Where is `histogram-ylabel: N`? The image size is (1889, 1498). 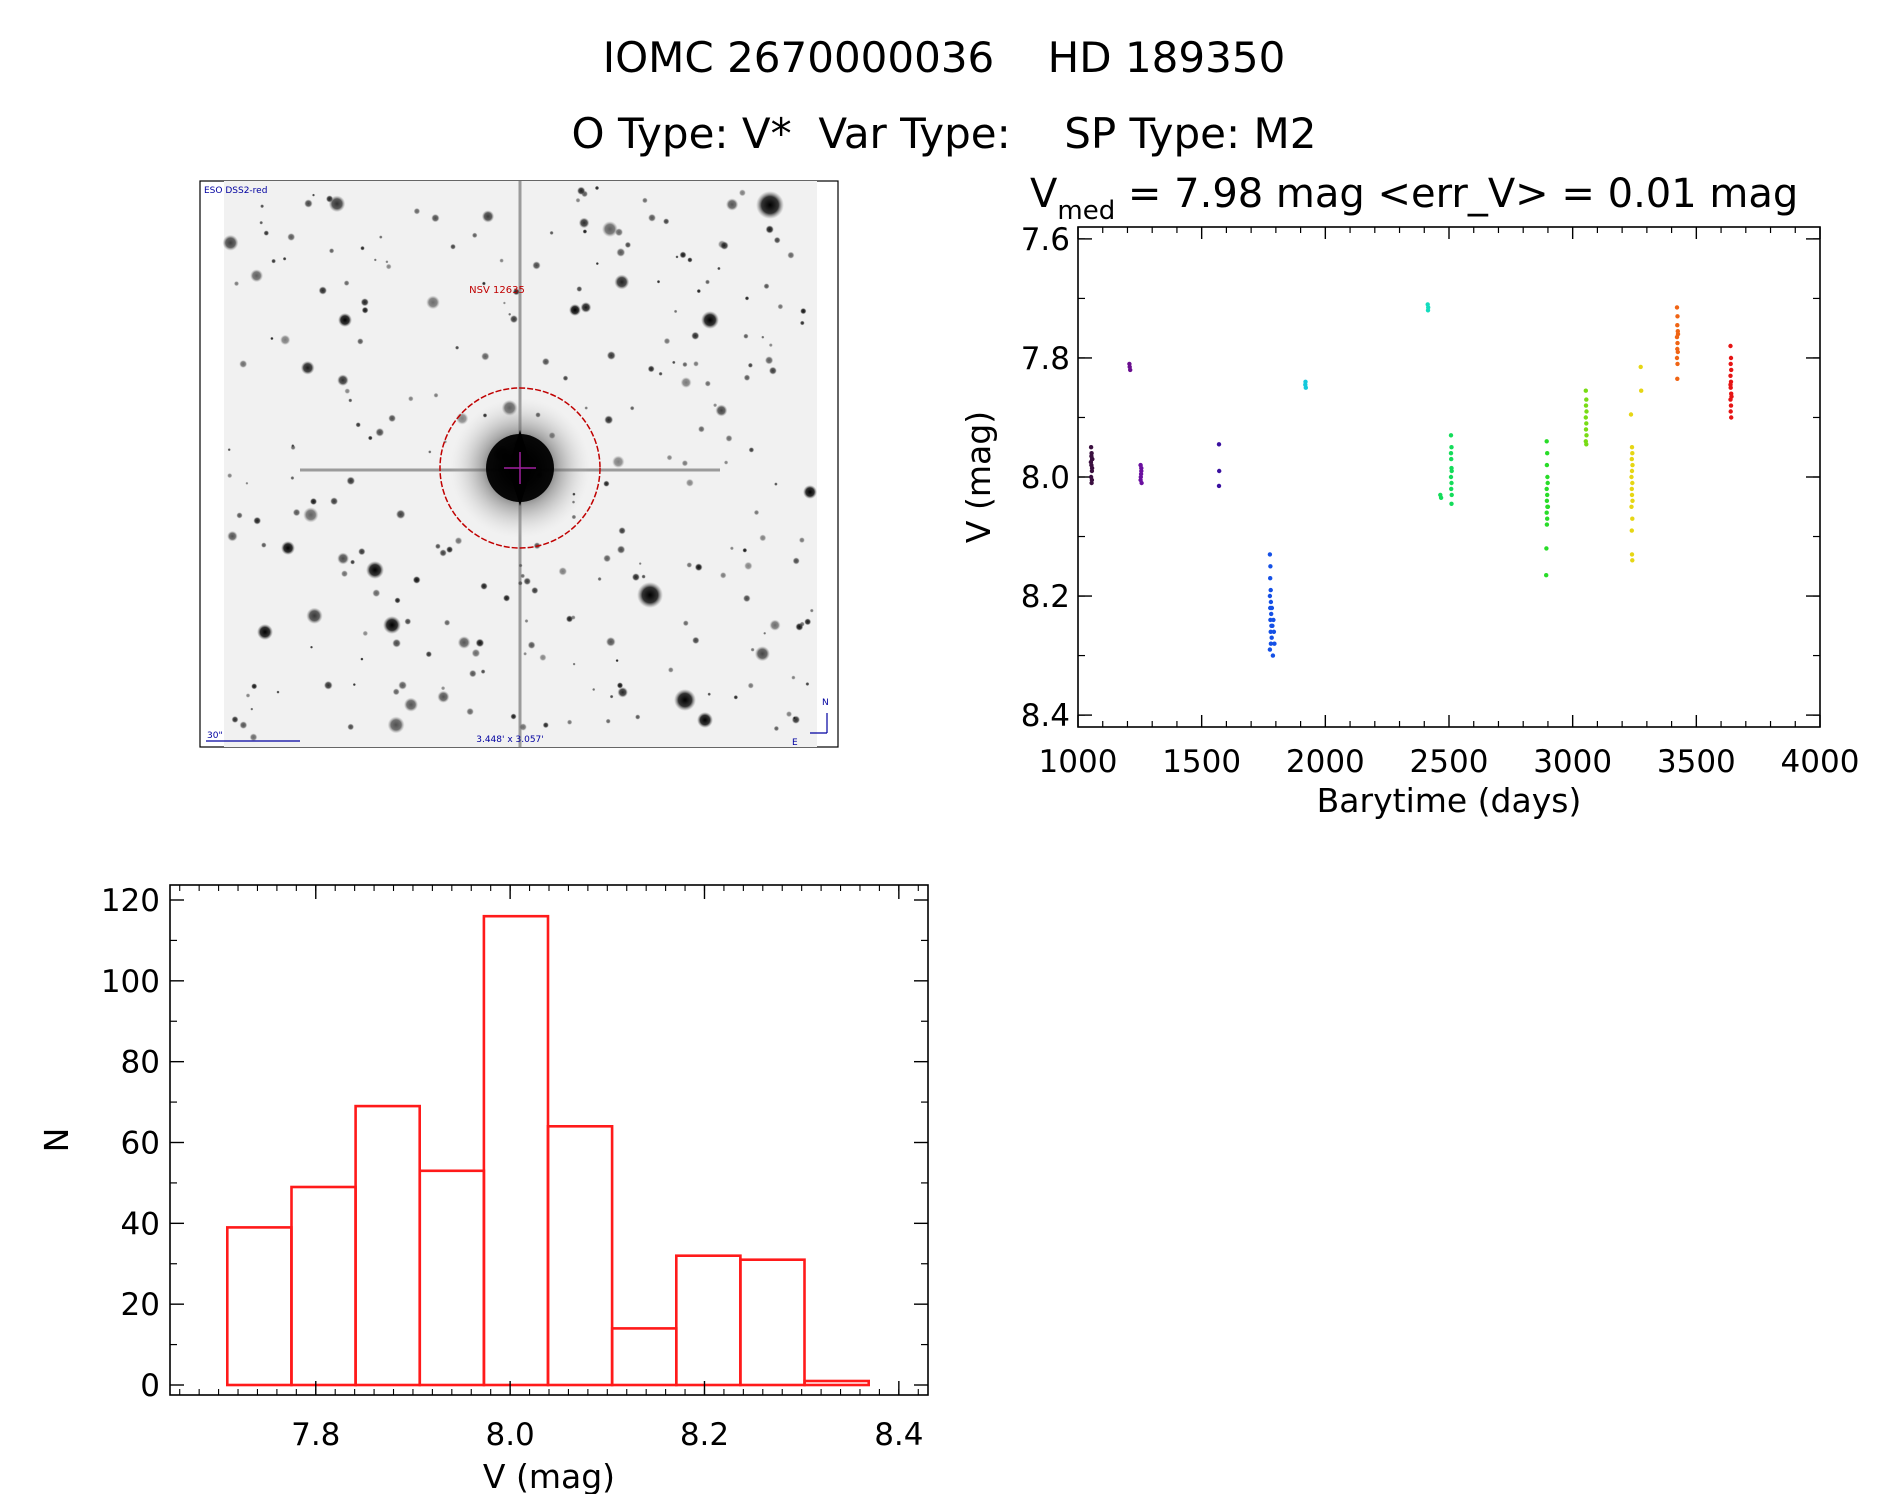
histogram-ylabel: N is located at coordinates (56, 1140).